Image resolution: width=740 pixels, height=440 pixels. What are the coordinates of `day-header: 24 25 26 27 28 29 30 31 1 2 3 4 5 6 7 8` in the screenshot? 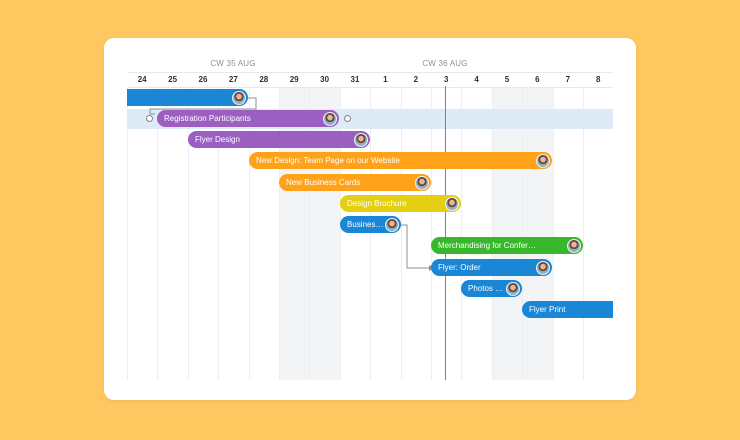 It's located at (370, 80).